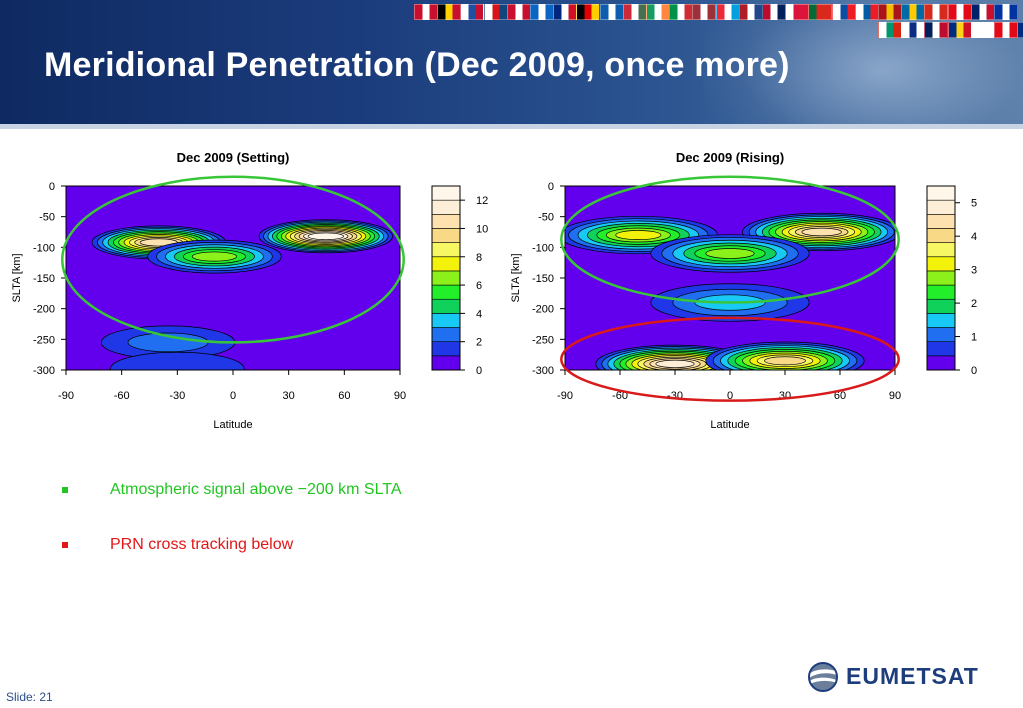  Describe the element at coordinates (233, 157) in the screenshot. I see `chart-title: Dec 2009 (Setting)` at that location.